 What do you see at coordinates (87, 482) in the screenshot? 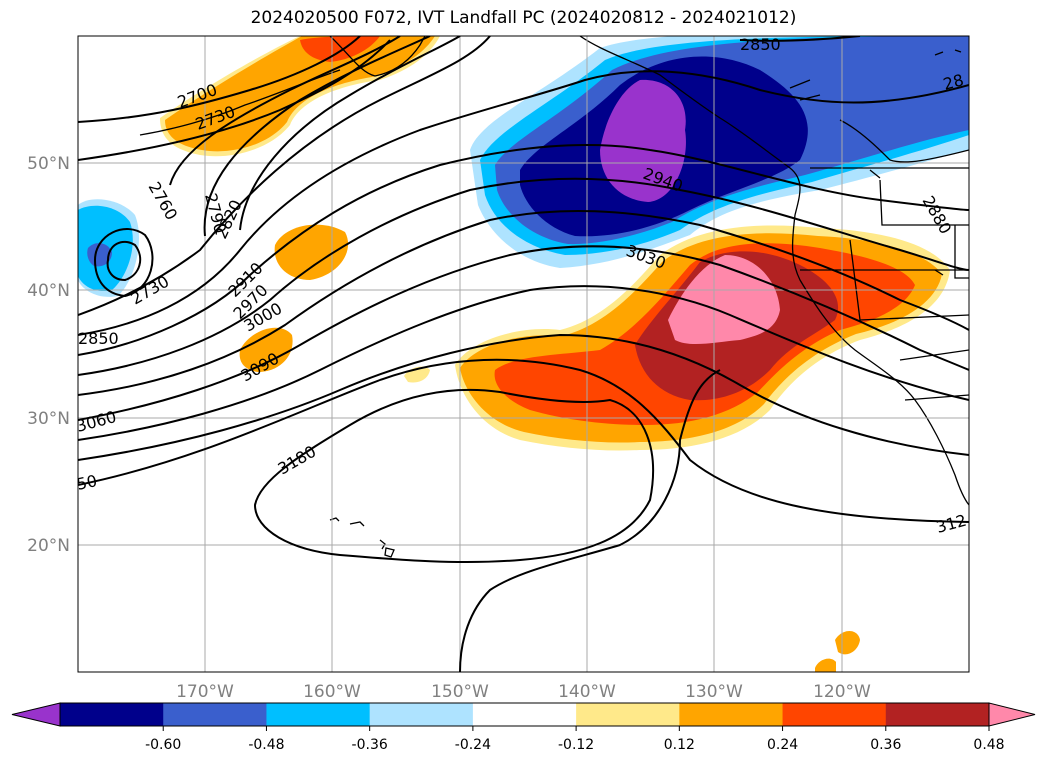
I see `contour-label: 50` at bounding box center [87, 482].